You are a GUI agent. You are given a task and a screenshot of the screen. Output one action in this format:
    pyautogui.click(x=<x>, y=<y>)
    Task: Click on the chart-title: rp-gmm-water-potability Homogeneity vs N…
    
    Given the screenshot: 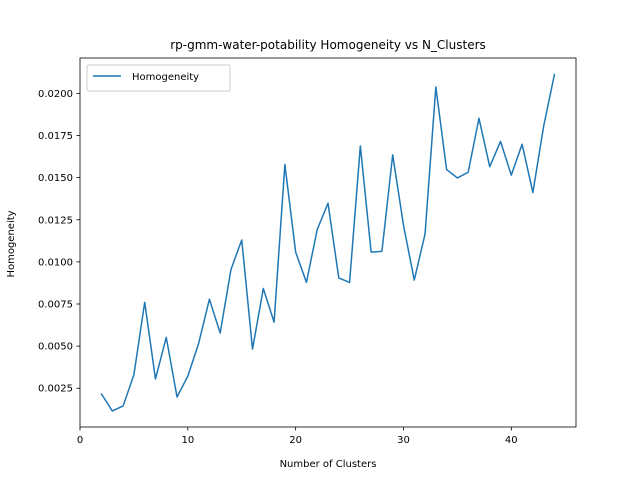 What is the action you would take?
    pyautogui.click(x=328, y=45)
    